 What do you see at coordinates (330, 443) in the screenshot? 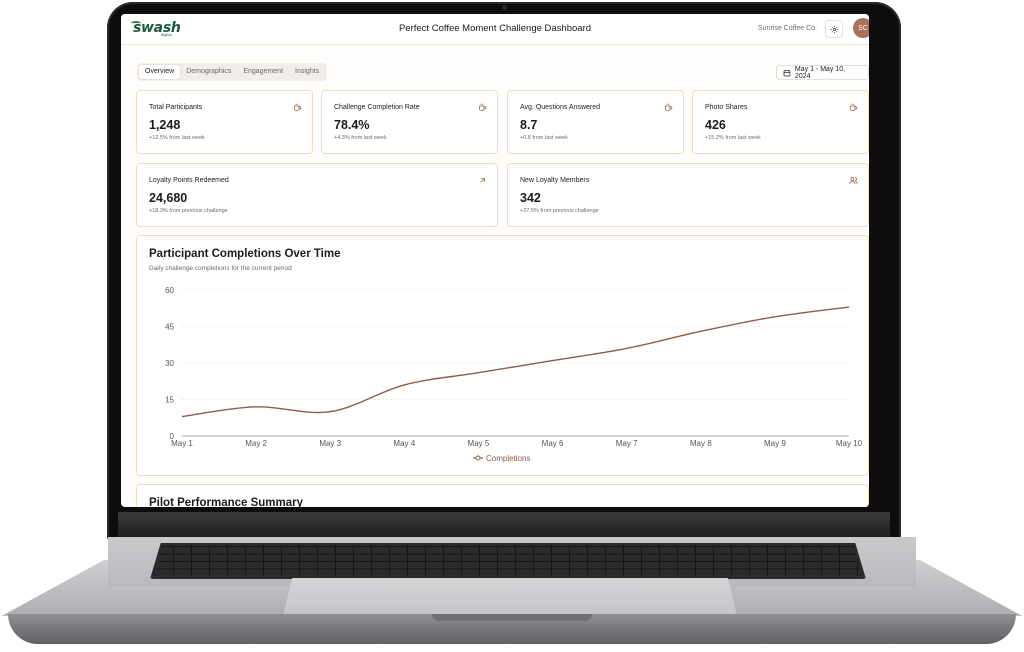
I see `x-tick-label: May 3` at bounding box center [330, 443].